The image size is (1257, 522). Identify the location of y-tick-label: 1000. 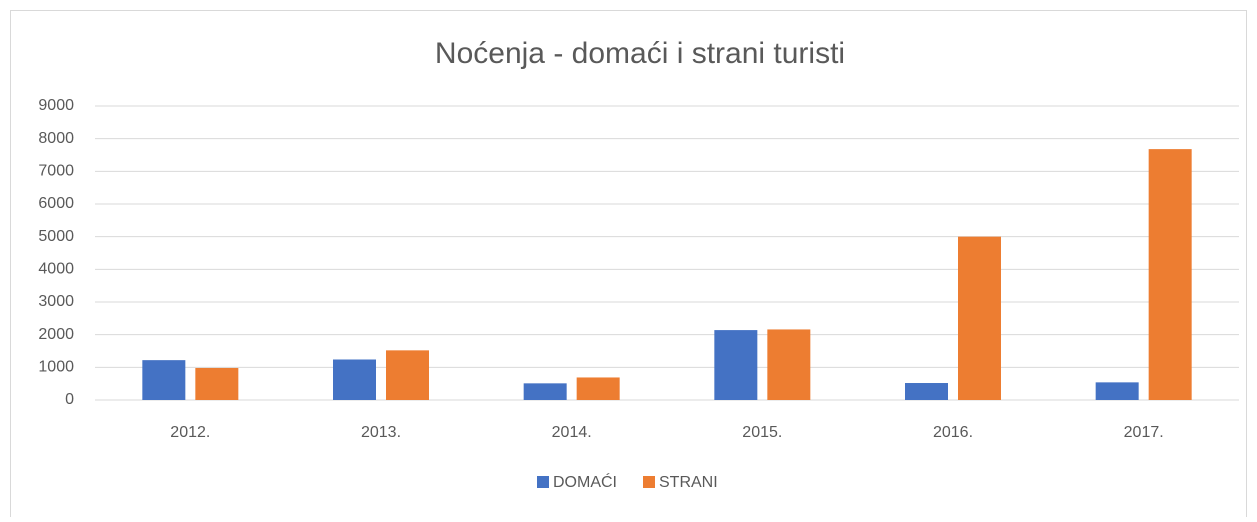
(56, 367).